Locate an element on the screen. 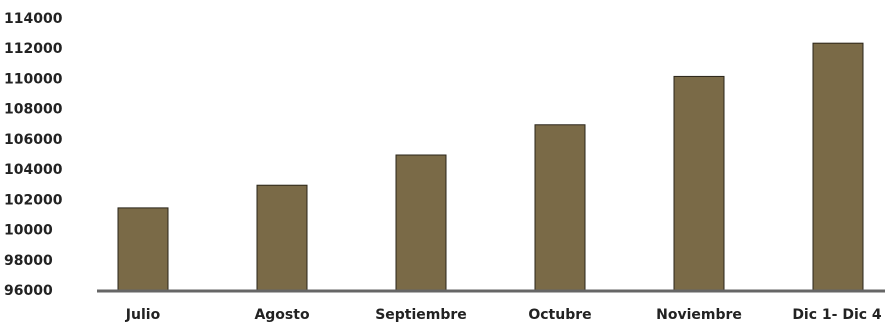 Image resolution: width=885 pixels, height=325 pixels. x-tick-label: Dic 1- Dic 4 is located at coordinates (837, 315).